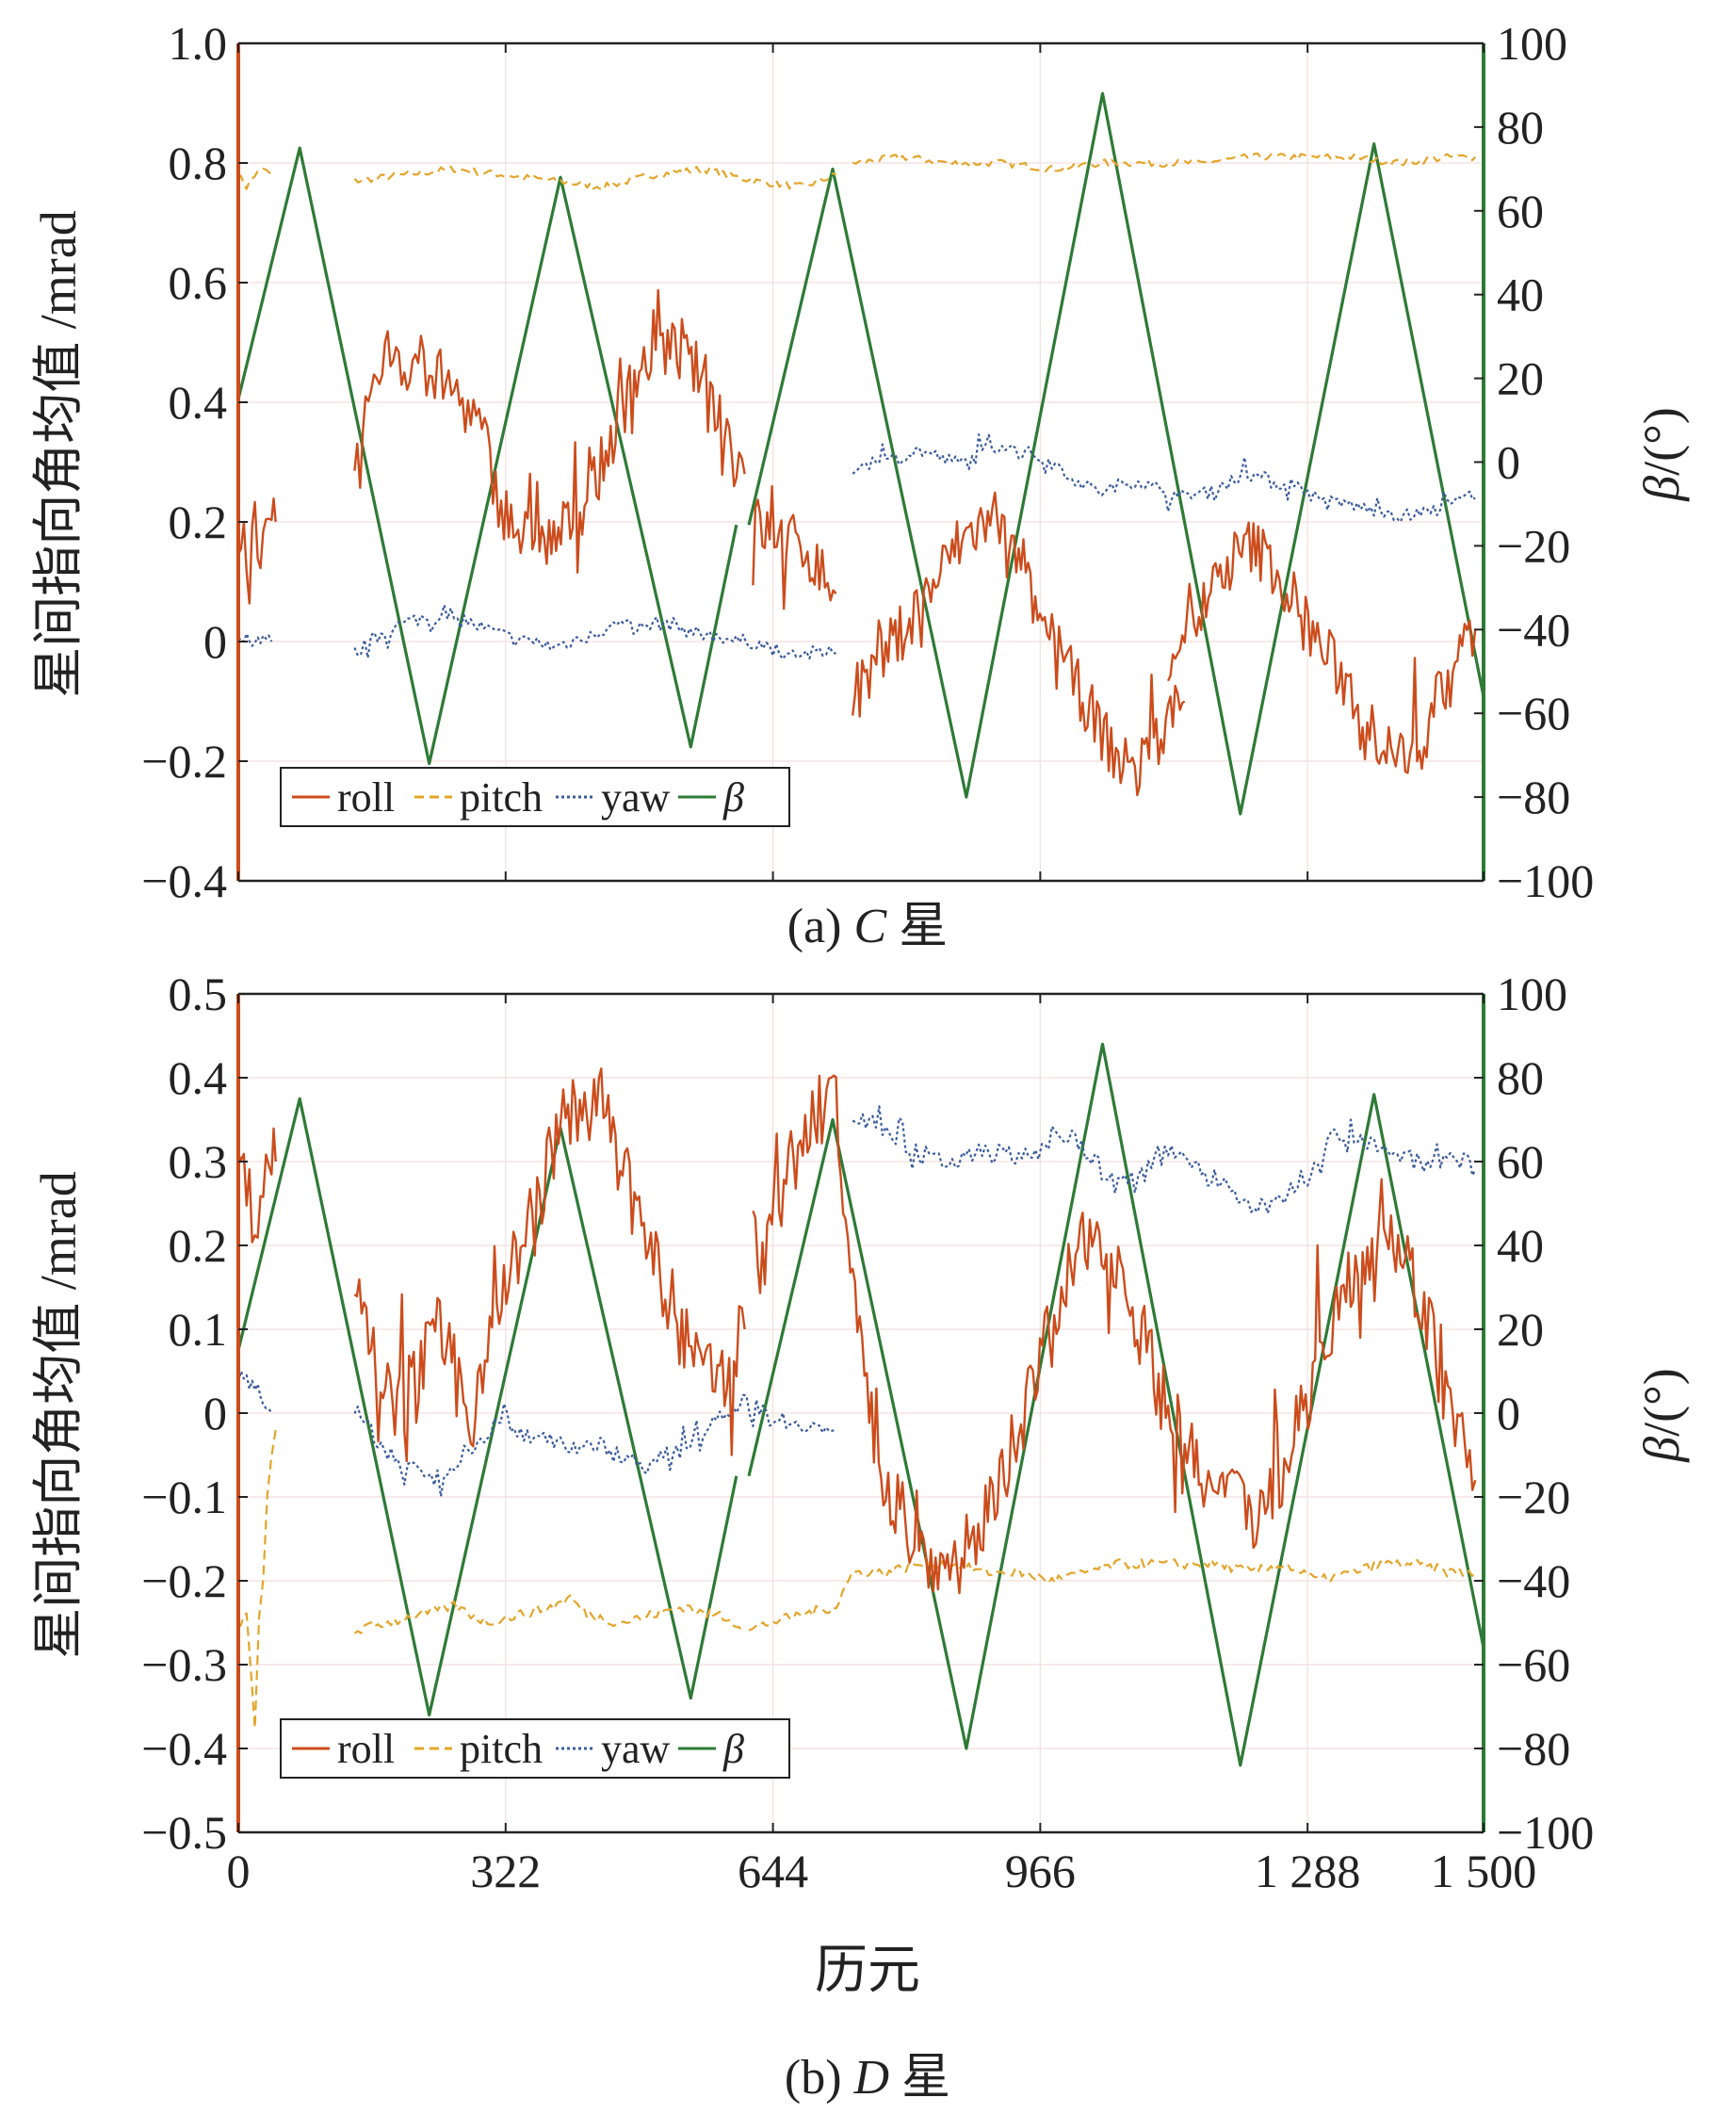 This screenshot has height=2114, width=1736. Describe the element at coordinates (867, 2078) in the screenshot. I see `panel-caption: (b) D 星` at that location.